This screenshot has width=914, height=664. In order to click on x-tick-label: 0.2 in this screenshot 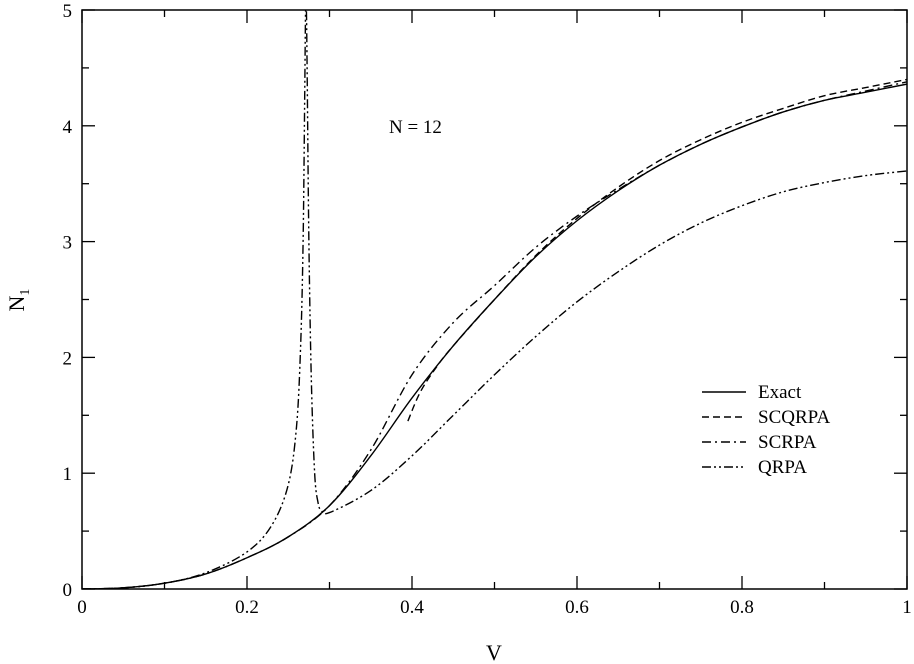, I will do `click(247, 607)`.